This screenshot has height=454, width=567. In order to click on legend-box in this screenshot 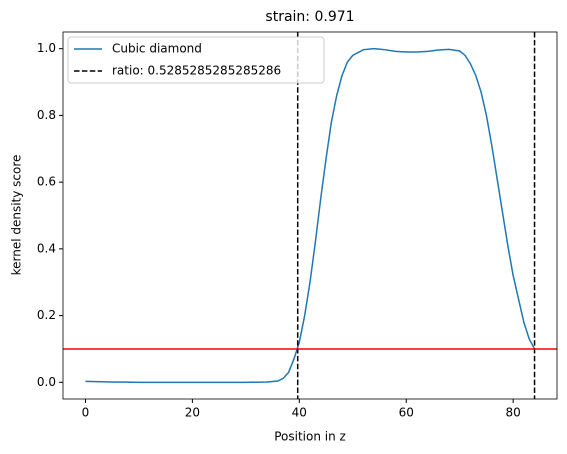, I will do `click(196, 60)`.